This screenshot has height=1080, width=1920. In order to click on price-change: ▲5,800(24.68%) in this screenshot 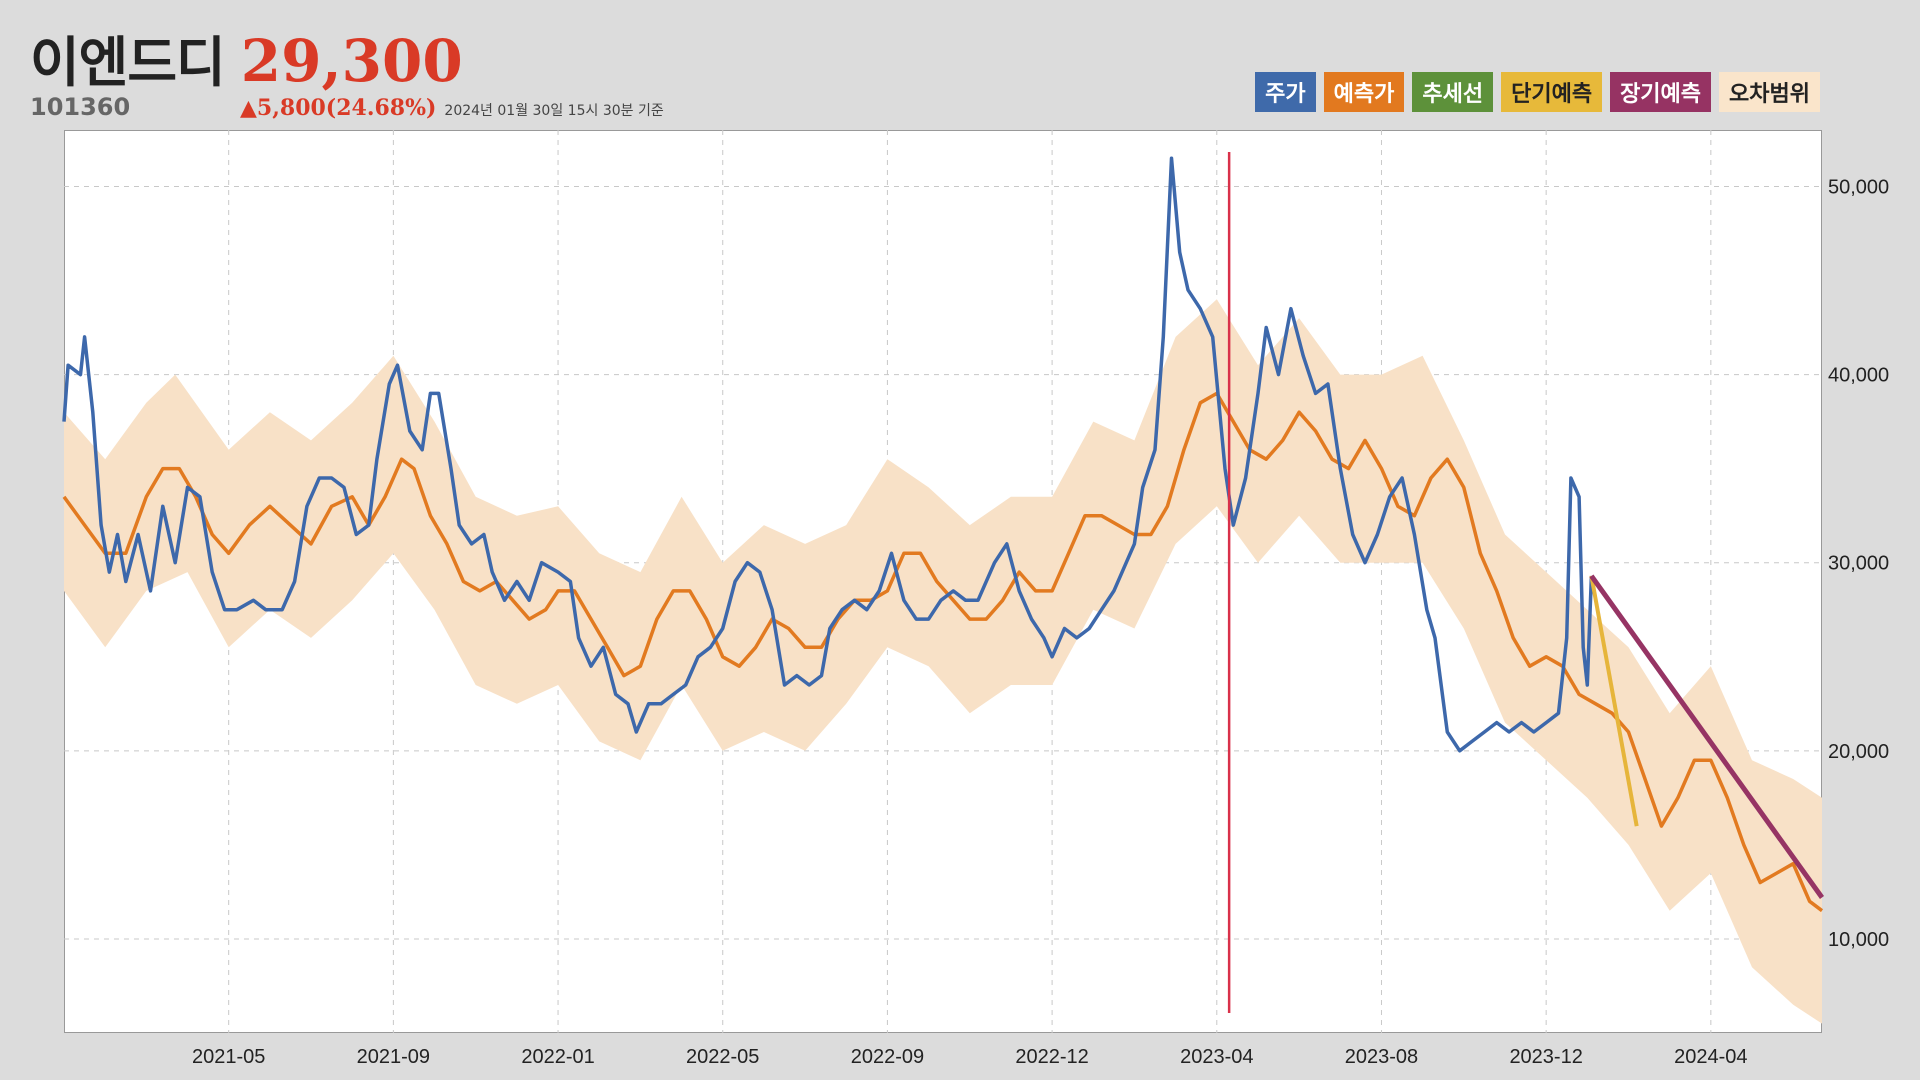, I will do `click(338, 108)`.